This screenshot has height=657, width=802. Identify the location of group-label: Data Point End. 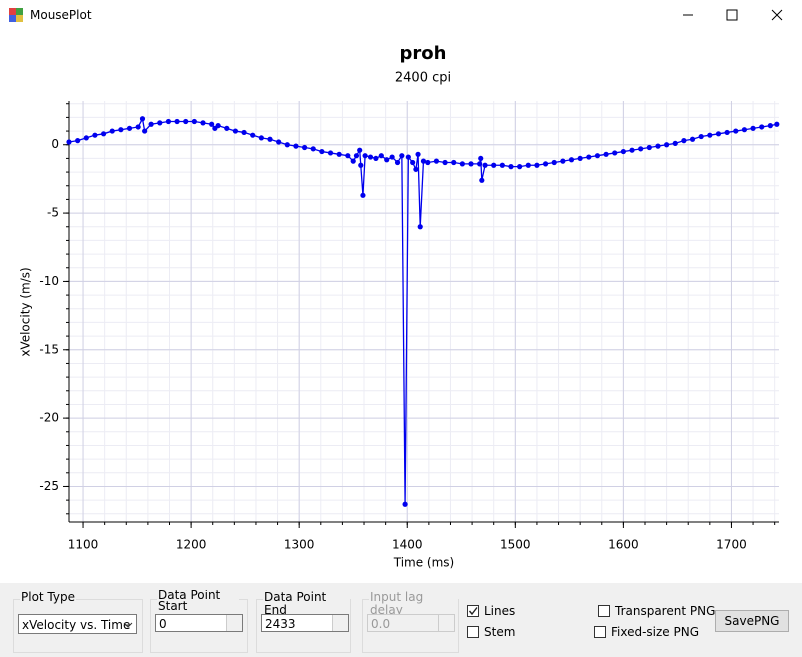
(306, 604).